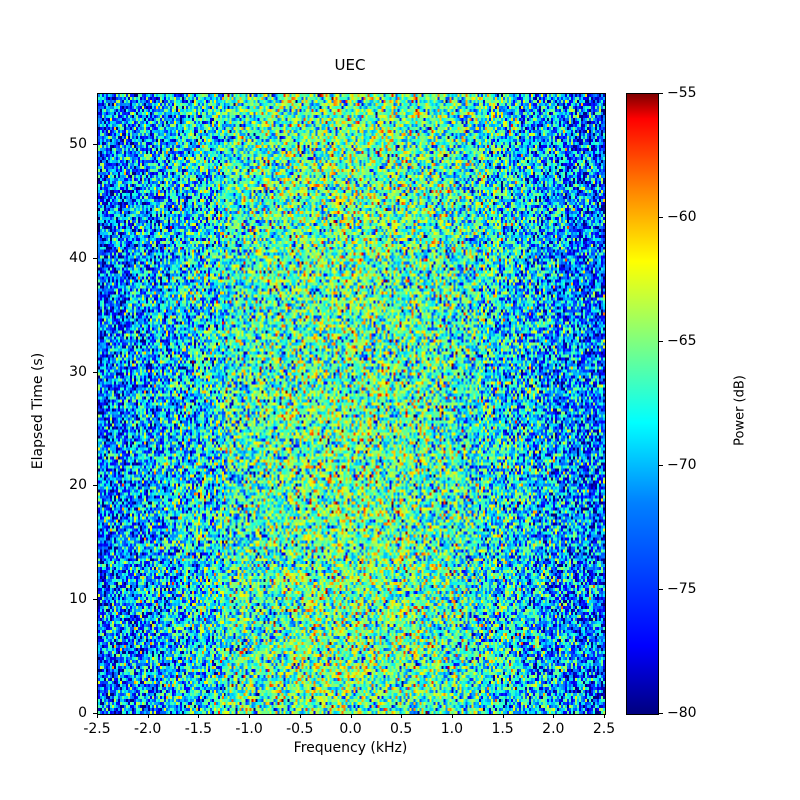  What do you see at coordinates (553, 729) in the screenshot?
I see `x-tick-label: 2.0` at bounding box center [553, 729].